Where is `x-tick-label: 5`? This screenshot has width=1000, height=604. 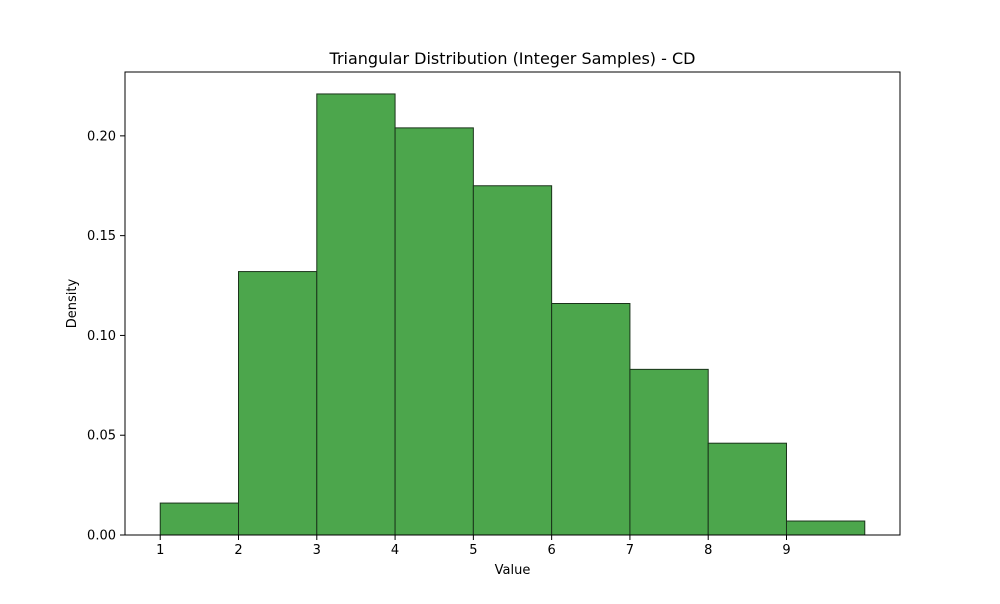 x-tick-label: 5 is located at coordinates (473, 550).